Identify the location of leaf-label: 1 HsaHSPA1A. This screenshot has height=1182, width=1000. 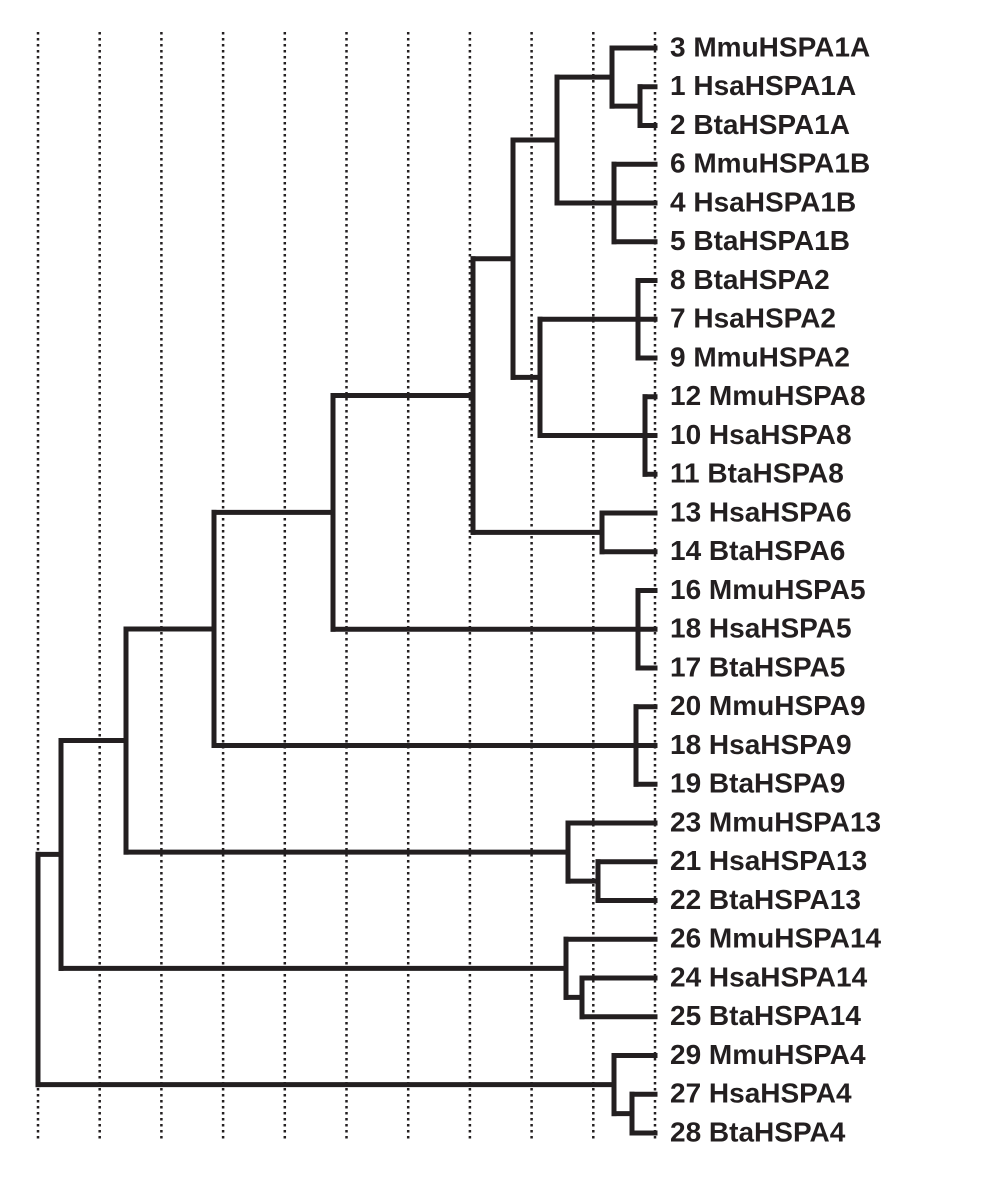
(763, 85).